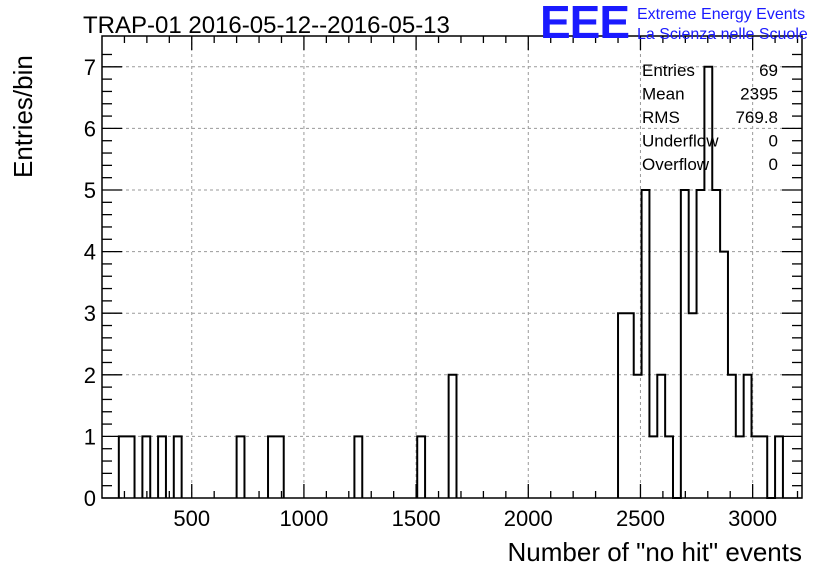 This screenshot has height=572, width=836. What do you see at coordinates (90, 375) in the screenshot?
I see `y-tick-label: 2` at bounding box center [90, 375].